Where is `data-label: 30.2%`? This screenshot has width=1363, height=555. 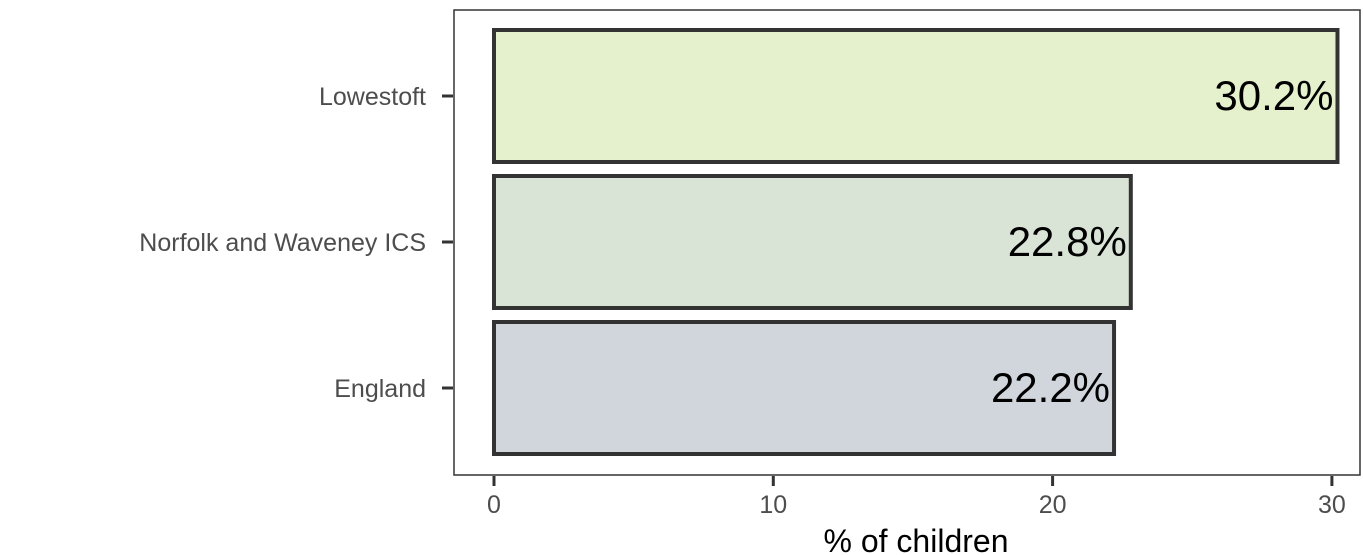
data-label: 30.2% is located at coordinates (1273, 95).